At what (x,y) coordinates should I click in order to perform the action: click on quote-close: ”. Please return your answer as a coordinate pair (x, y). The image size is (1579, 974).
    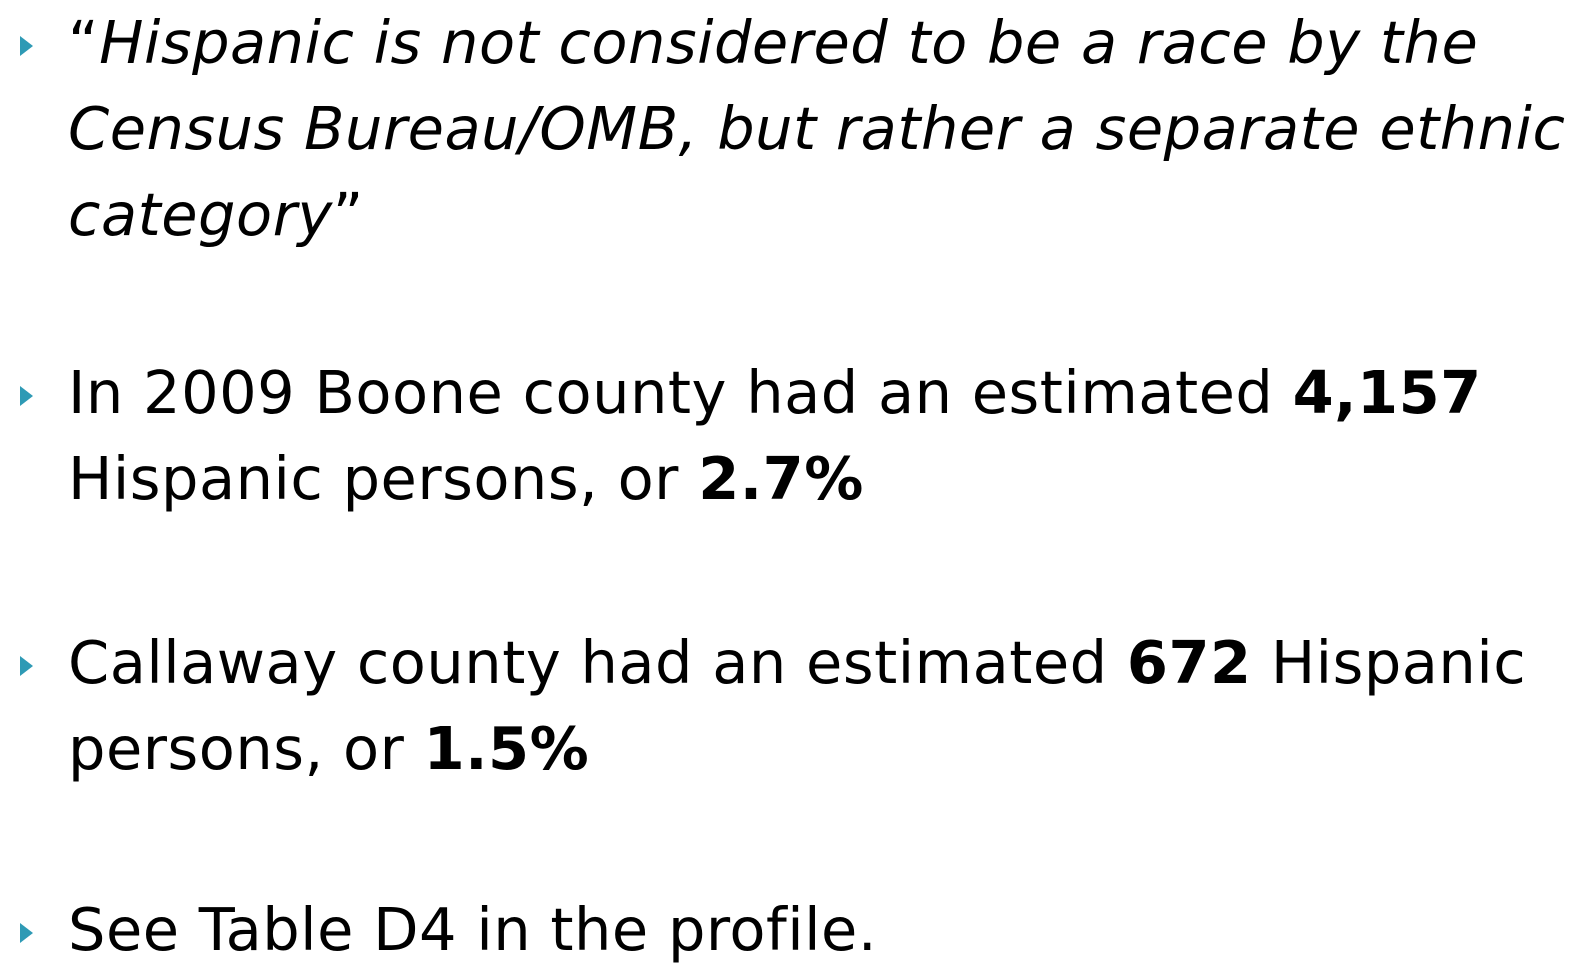
    Looking at the image, I should click on (348, 214).